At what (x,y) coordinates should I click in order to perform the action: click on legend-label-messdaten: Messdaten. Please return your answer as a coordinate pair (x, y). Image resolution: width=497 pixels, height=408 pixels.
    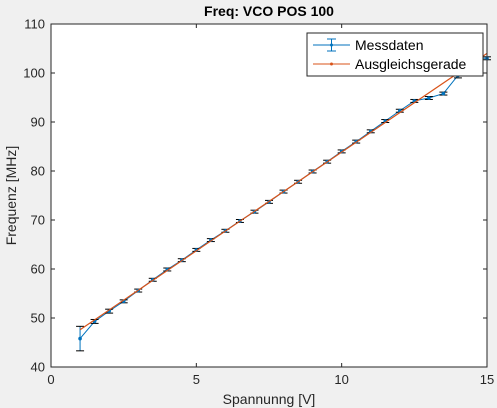
    Looking at the image, I should click on (389, 45).